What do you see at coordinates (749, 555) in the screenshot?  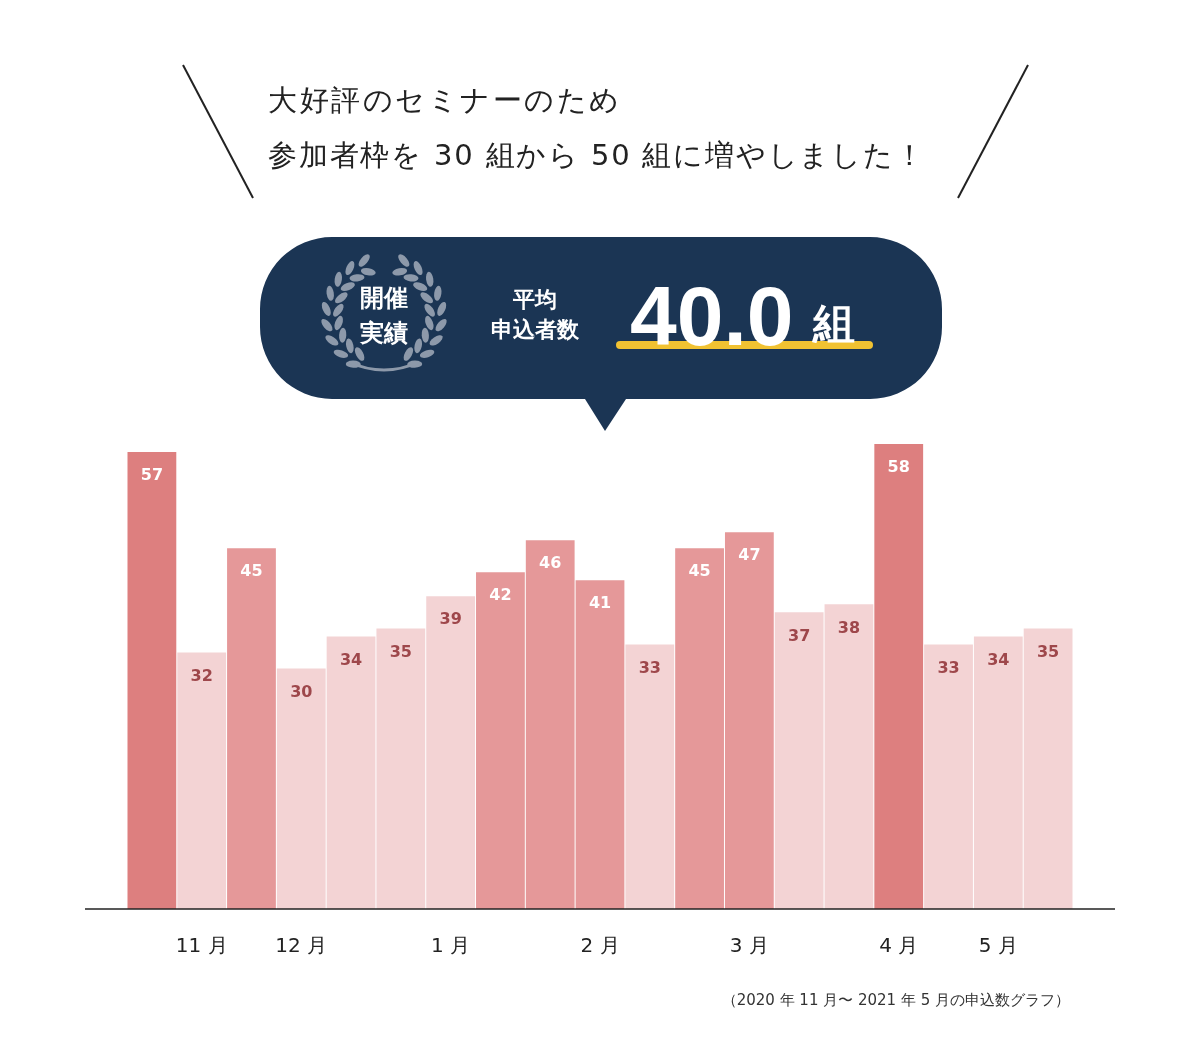 I see `data-label: 47` at bounding box center [749, 555].